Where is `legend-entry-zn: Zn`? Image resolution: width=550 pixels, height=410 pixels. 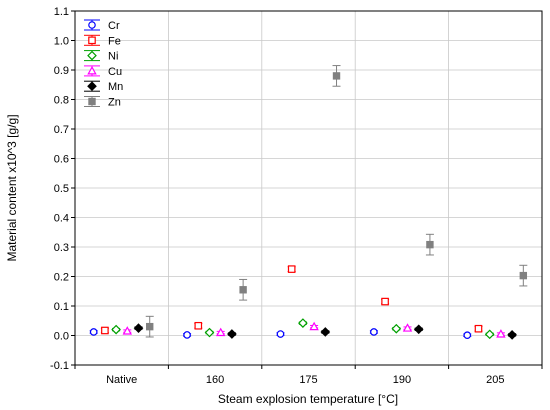 legend-entry-zn: Zn is located at coordinates (102, 102).